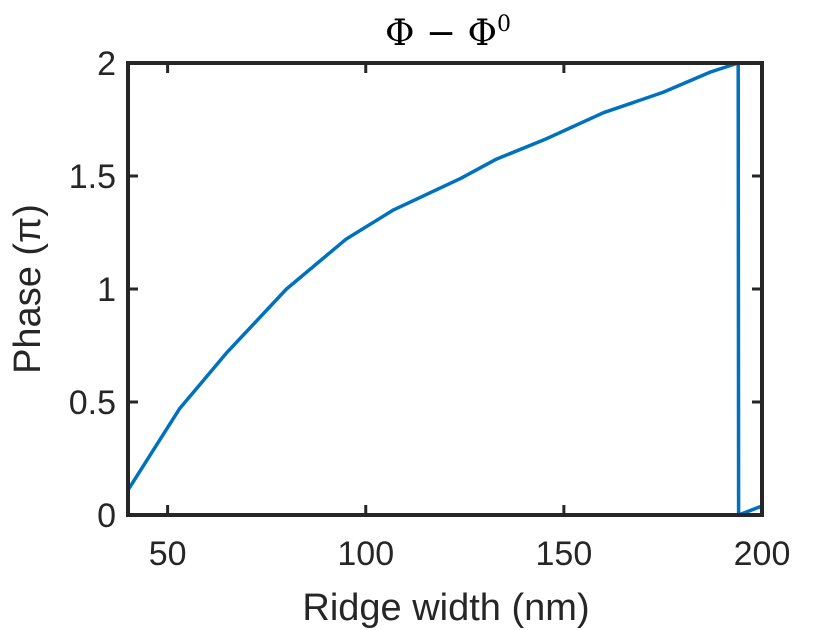  I want to click on y-tick-label: 0.5, so click(92, 403).